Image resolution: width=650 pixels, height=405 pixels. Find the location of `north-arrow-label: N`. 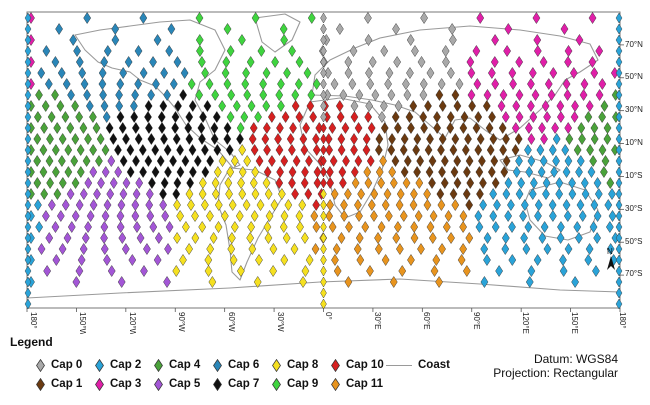

north-arrow-label: N is located at coordinates (610, 251).